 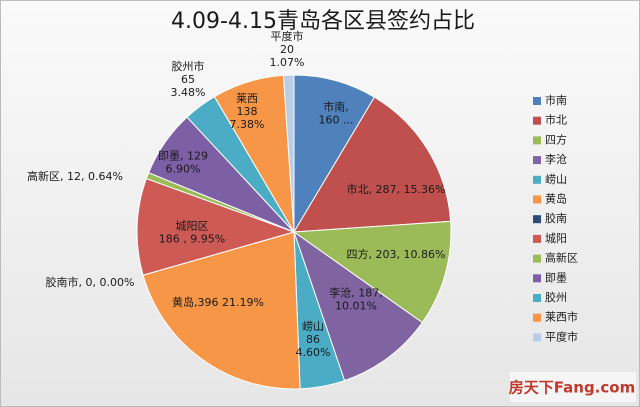 What do you see at coordinates (336, 107) in the screenshot?
I see `data-label: 市南,` at bounding box center [336, 107].